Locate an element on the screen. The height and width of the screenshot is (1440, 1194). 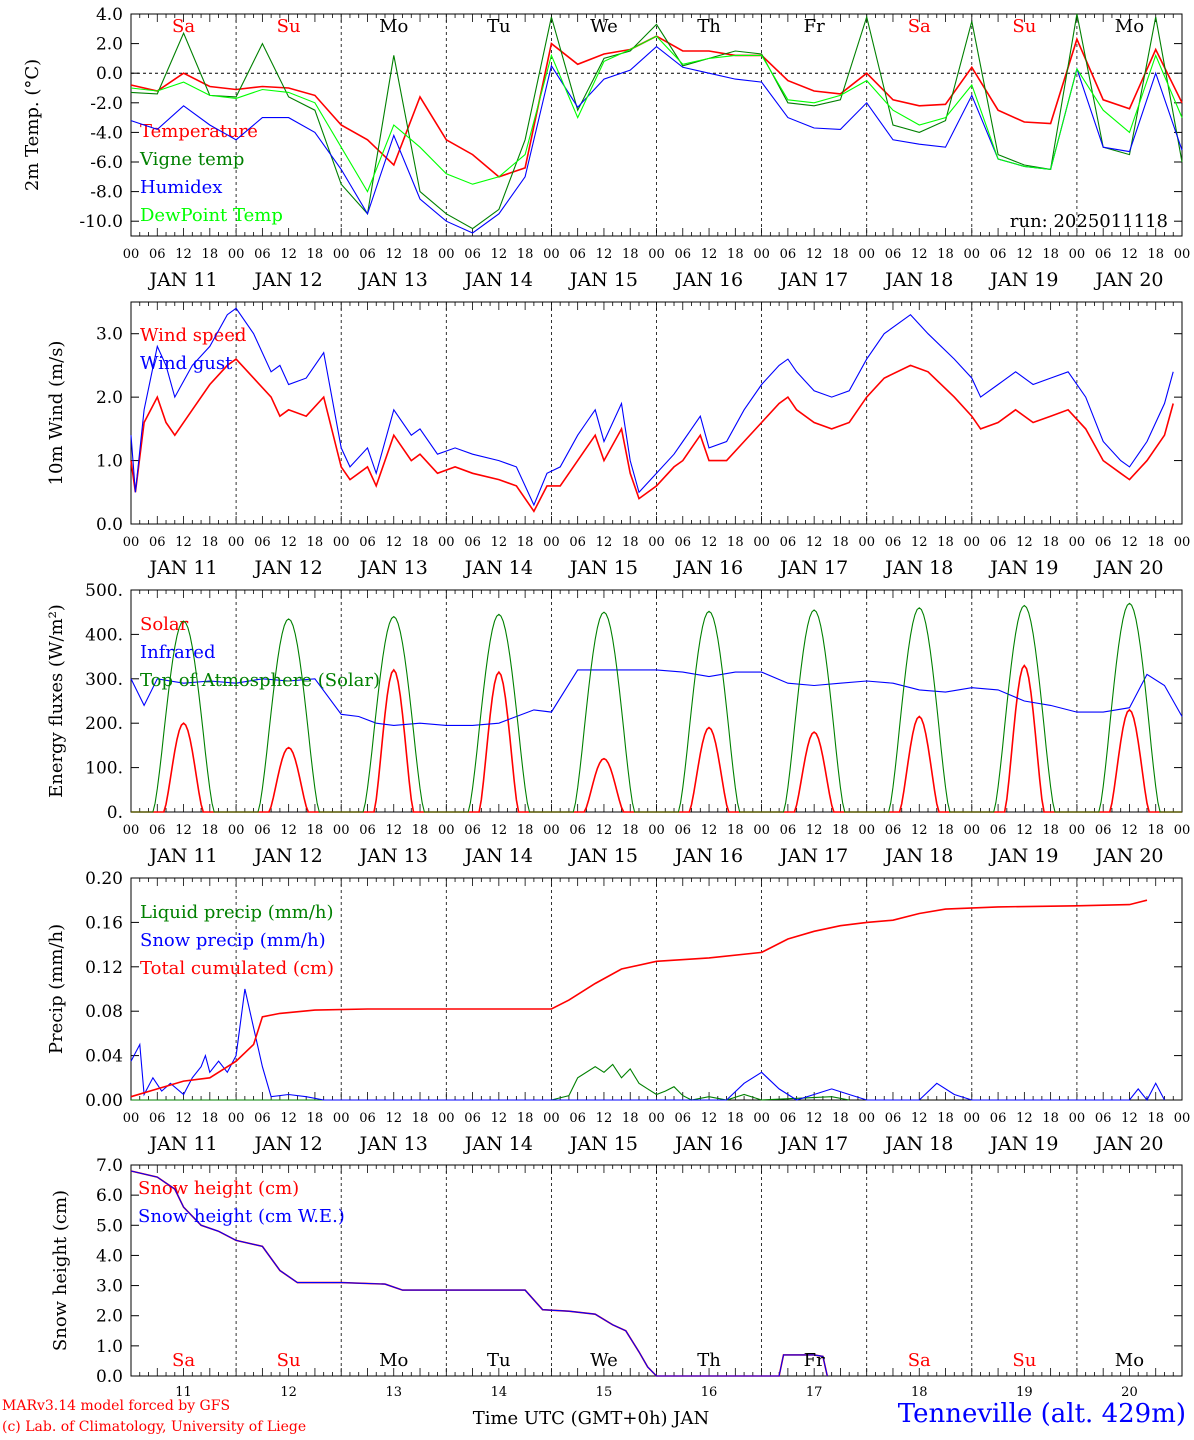
legend-entry: Humidex is located at coordinates (181, 187).